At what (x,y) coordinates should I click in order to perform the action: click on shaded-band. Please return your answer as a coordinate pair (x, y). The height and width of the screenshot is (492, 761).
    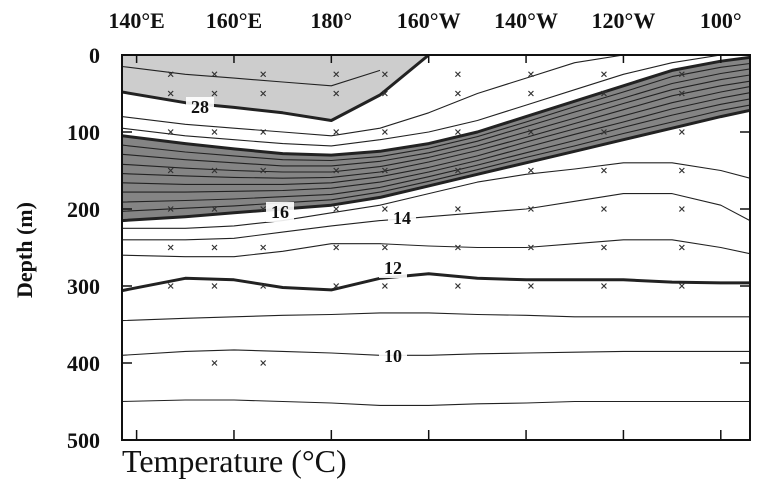
    Looking at the image, I should click on (275, 88).